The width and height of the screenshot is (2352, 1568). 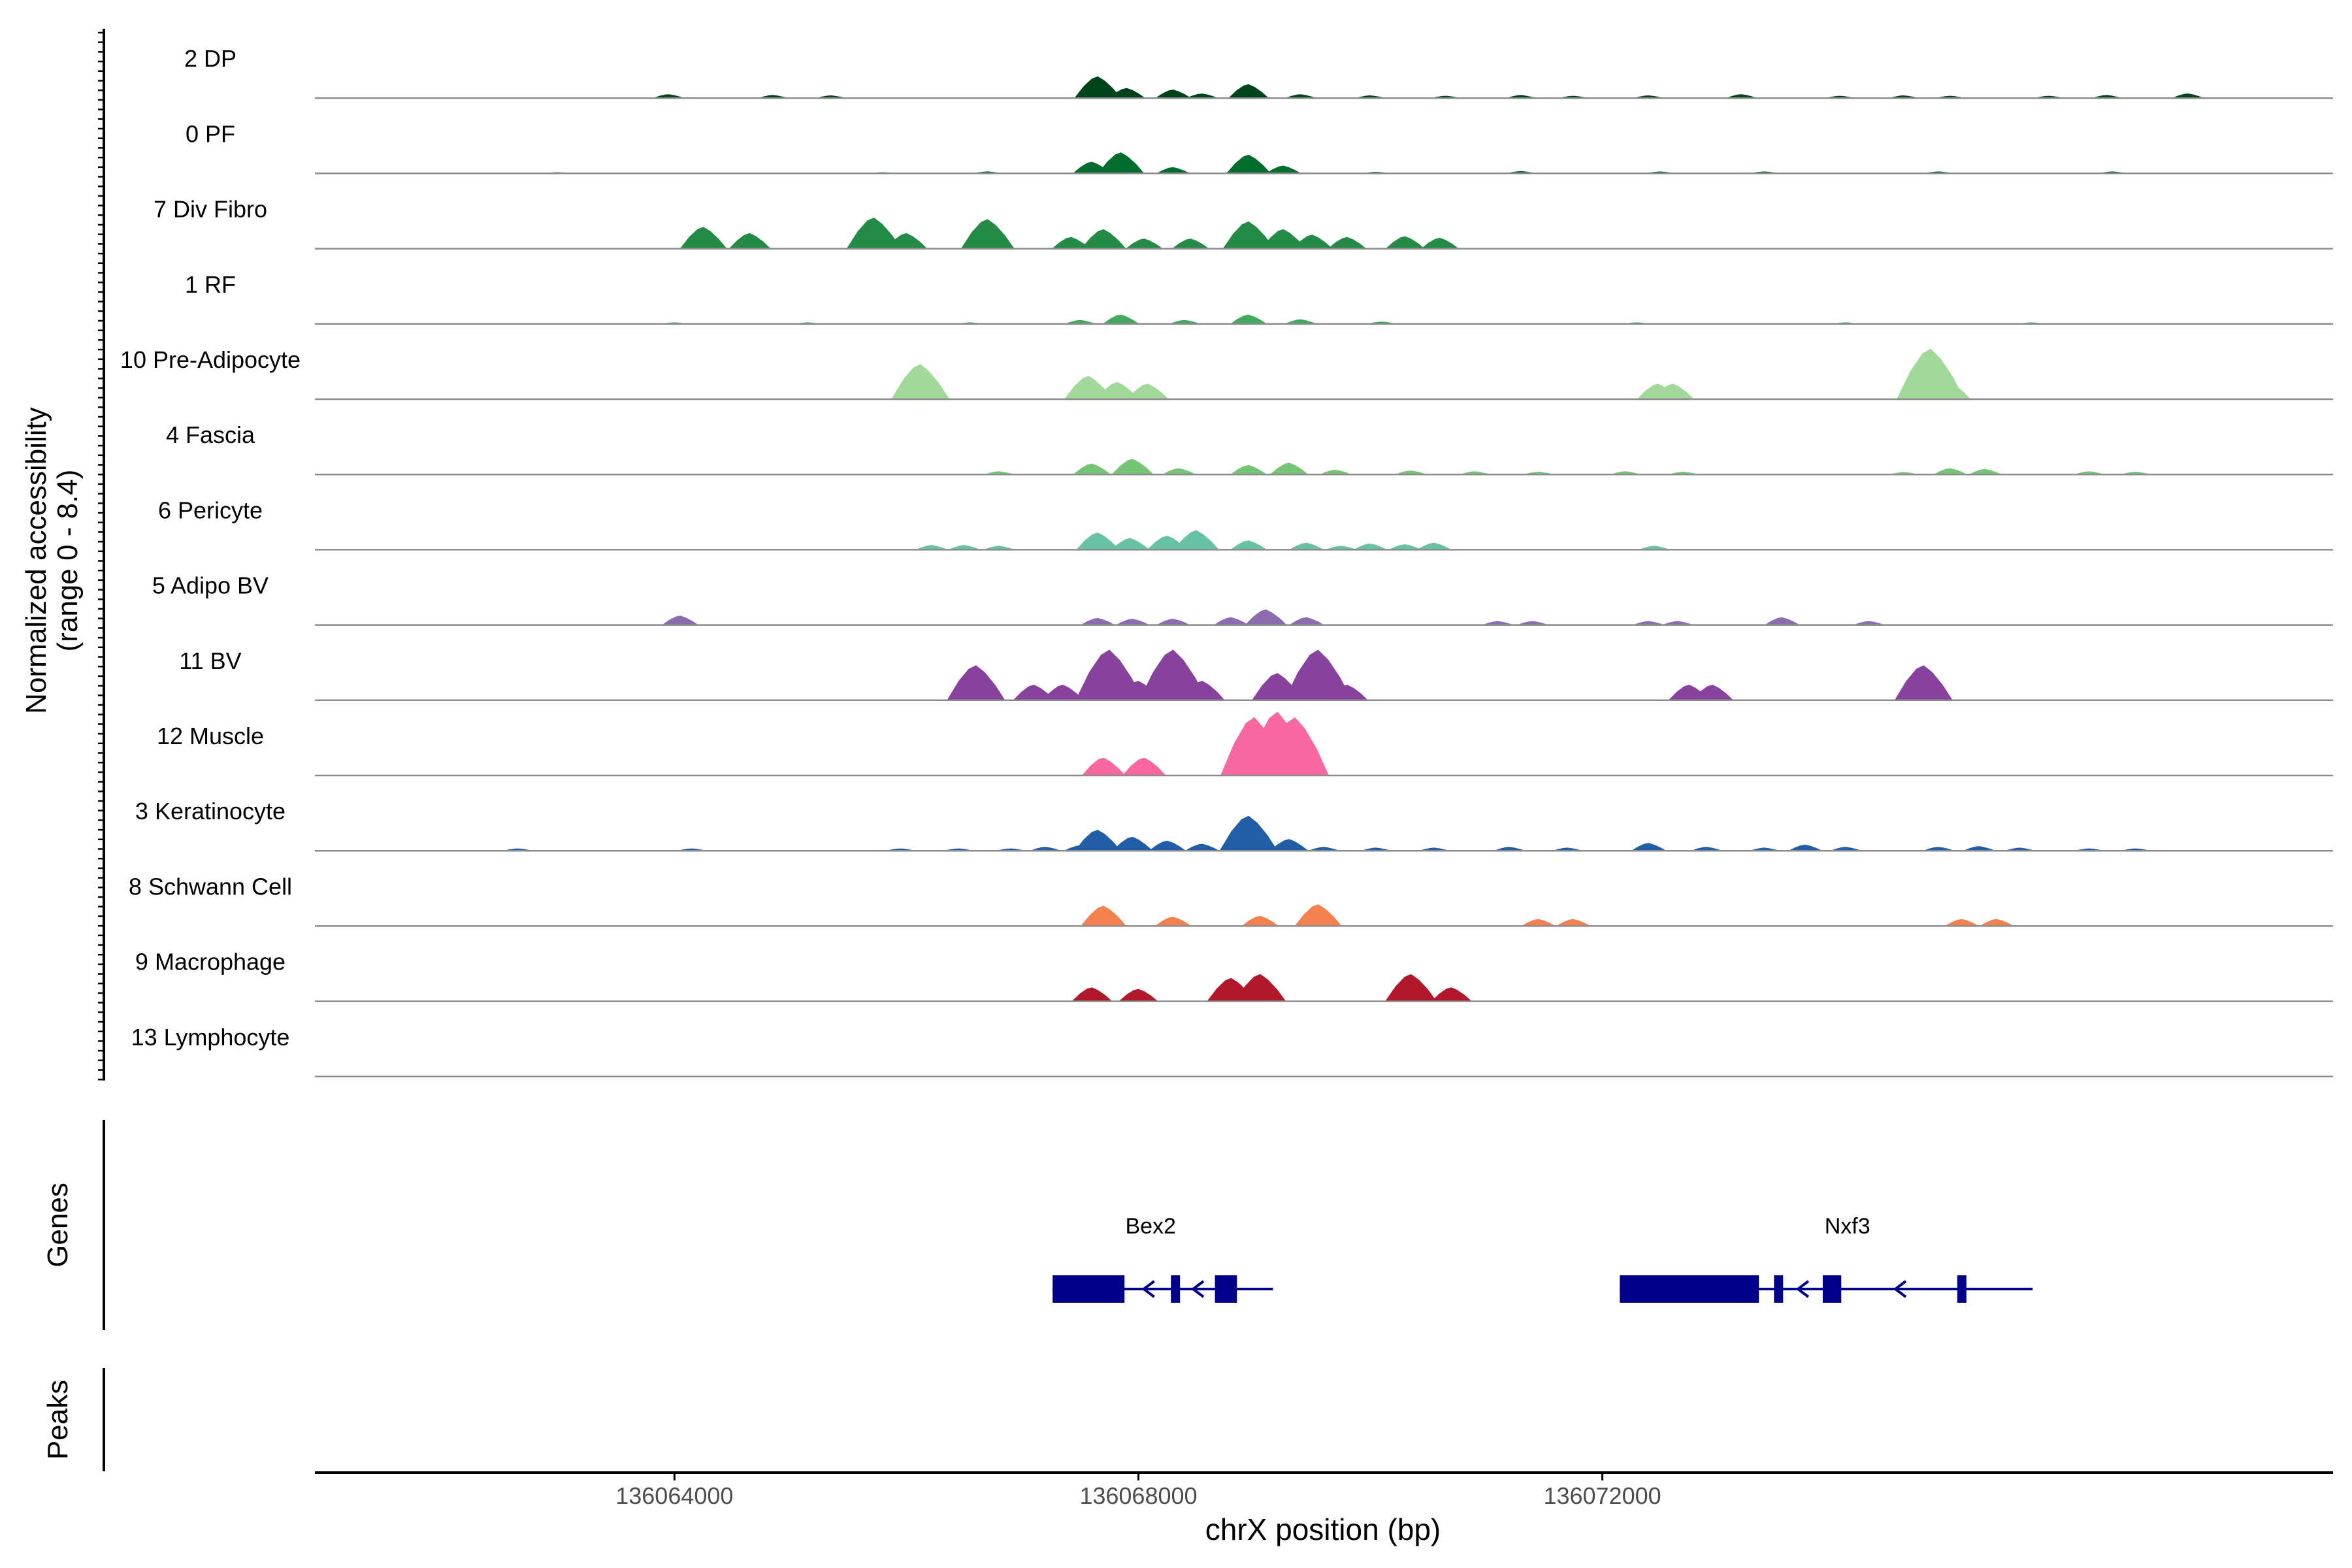 What do you see at coordinates (58, 1225) in the screenshot?
I see `genes-panel-label: Genes` at bounding box center [58, 1225].